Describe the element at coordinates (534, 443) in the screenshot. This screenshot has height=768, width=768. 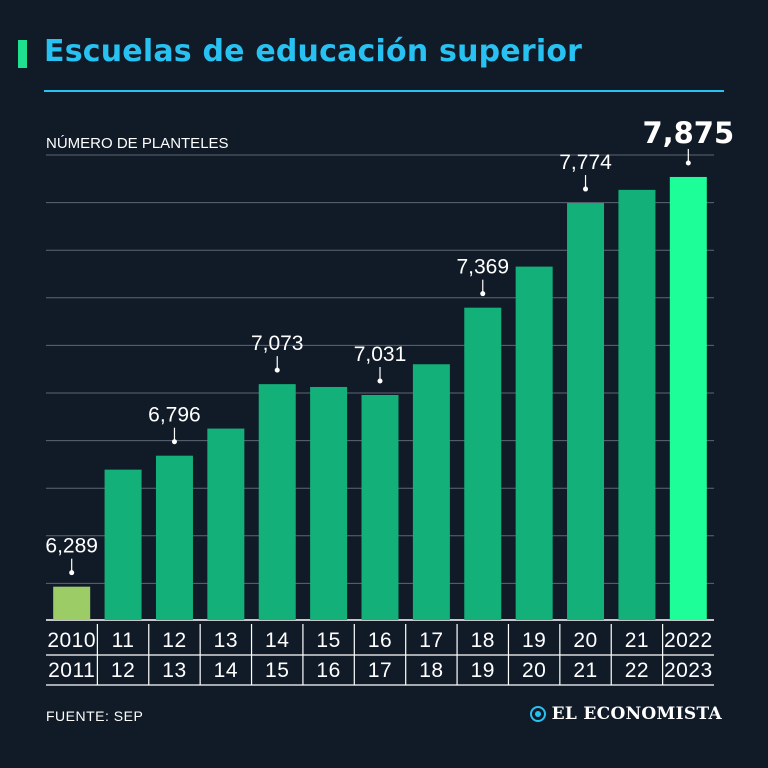
I see `bar-2019-2020` at that location.